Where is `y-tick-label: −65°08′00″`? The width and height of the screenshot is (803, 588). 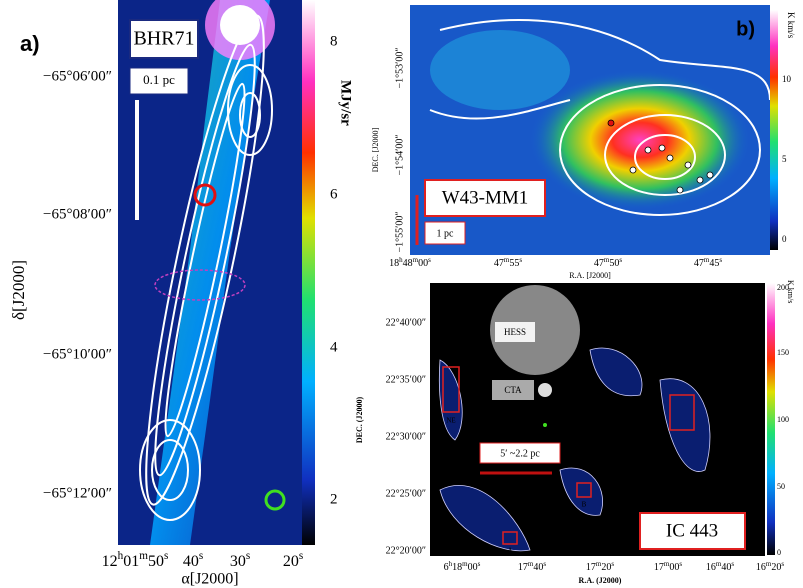 y-tick-label: −65°08′00″ is located at coordinates (77, 214).